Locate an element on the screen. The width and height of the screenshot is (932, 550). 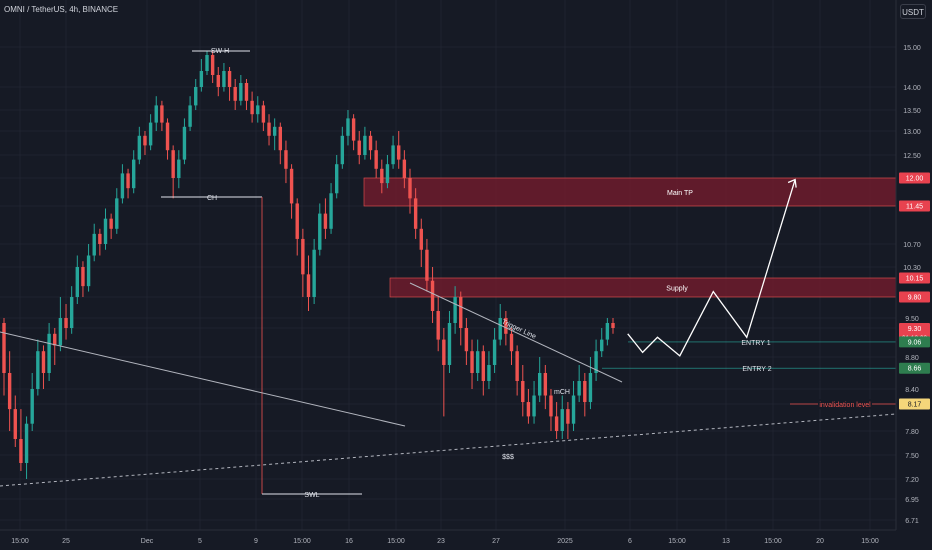
price-tick: 7.80 is located at coordinates (912, 432).